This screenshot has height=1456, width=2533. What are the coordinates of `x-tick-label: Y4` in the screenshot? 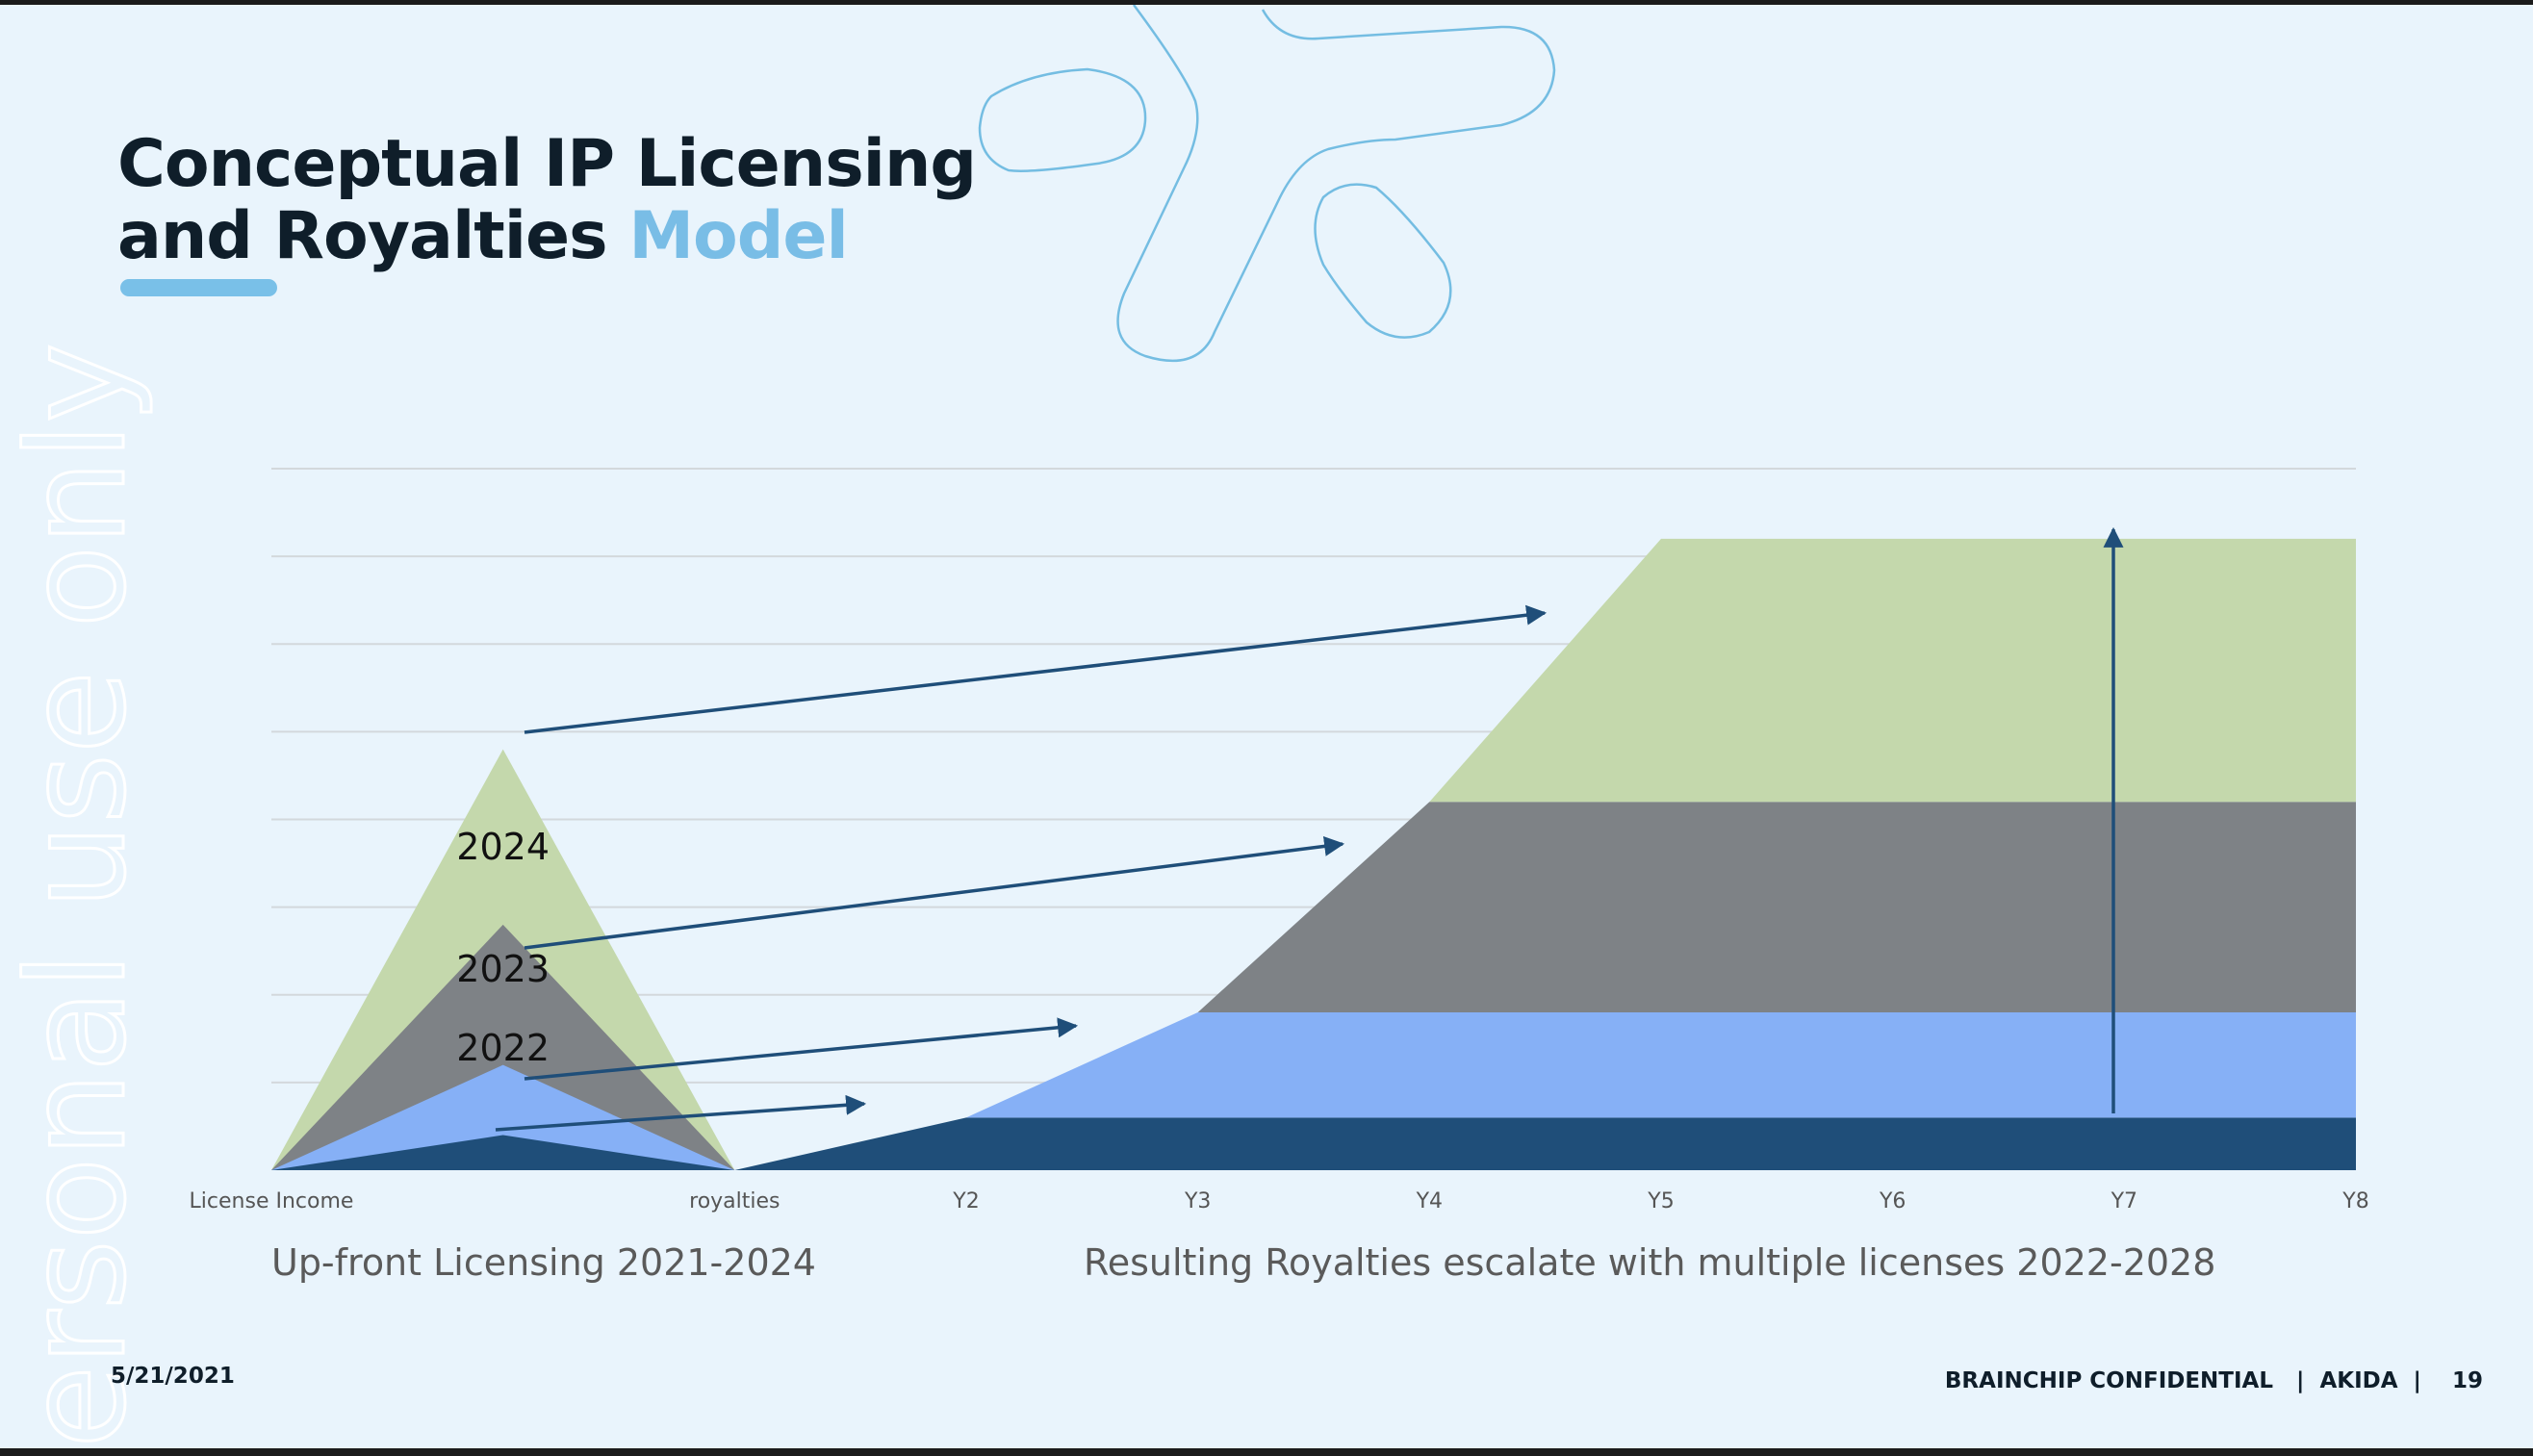 It's located at (1429, 1201).